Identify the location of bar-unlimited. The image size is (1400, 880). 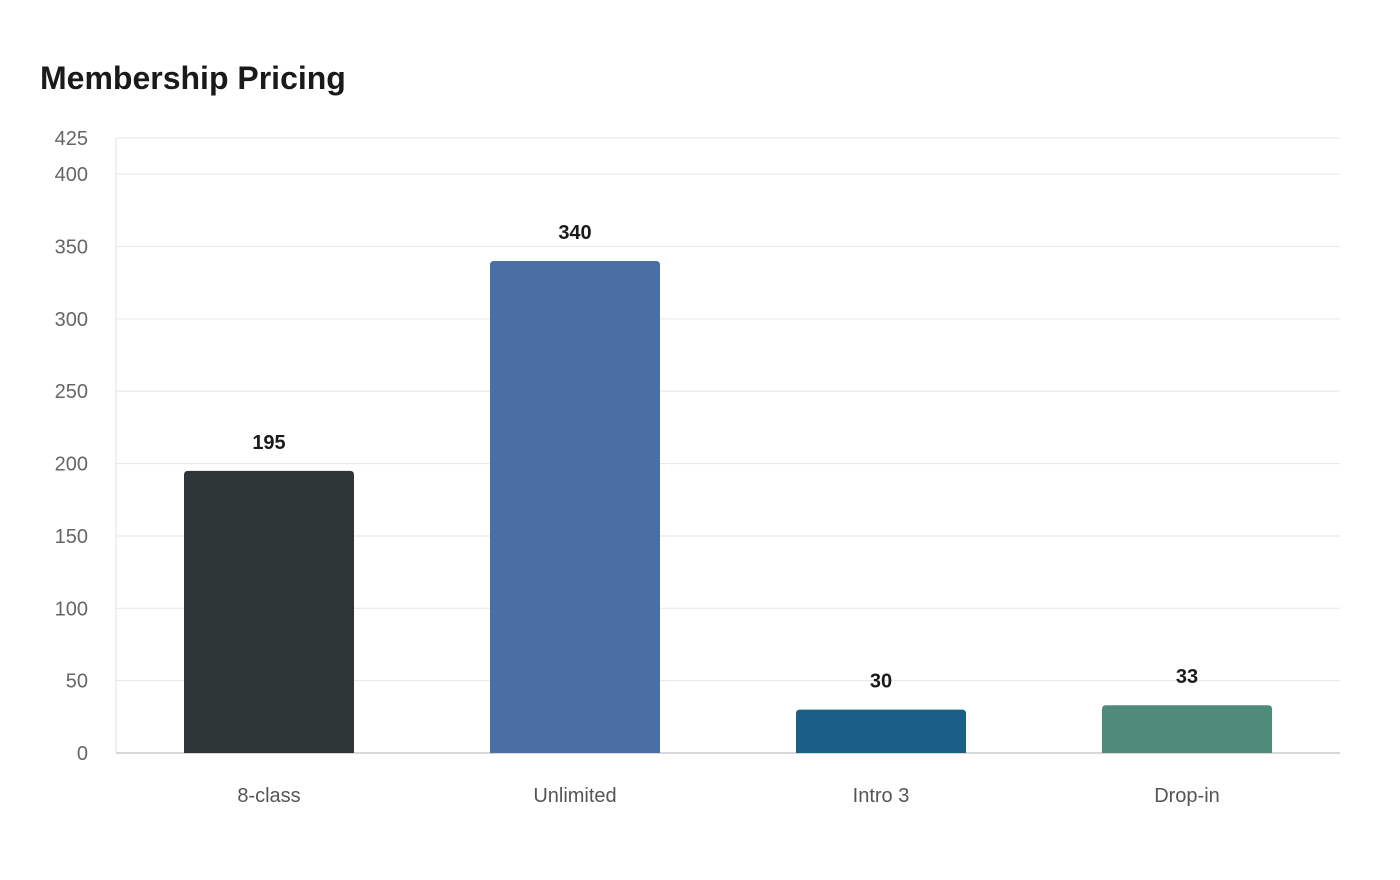
(575, 507).